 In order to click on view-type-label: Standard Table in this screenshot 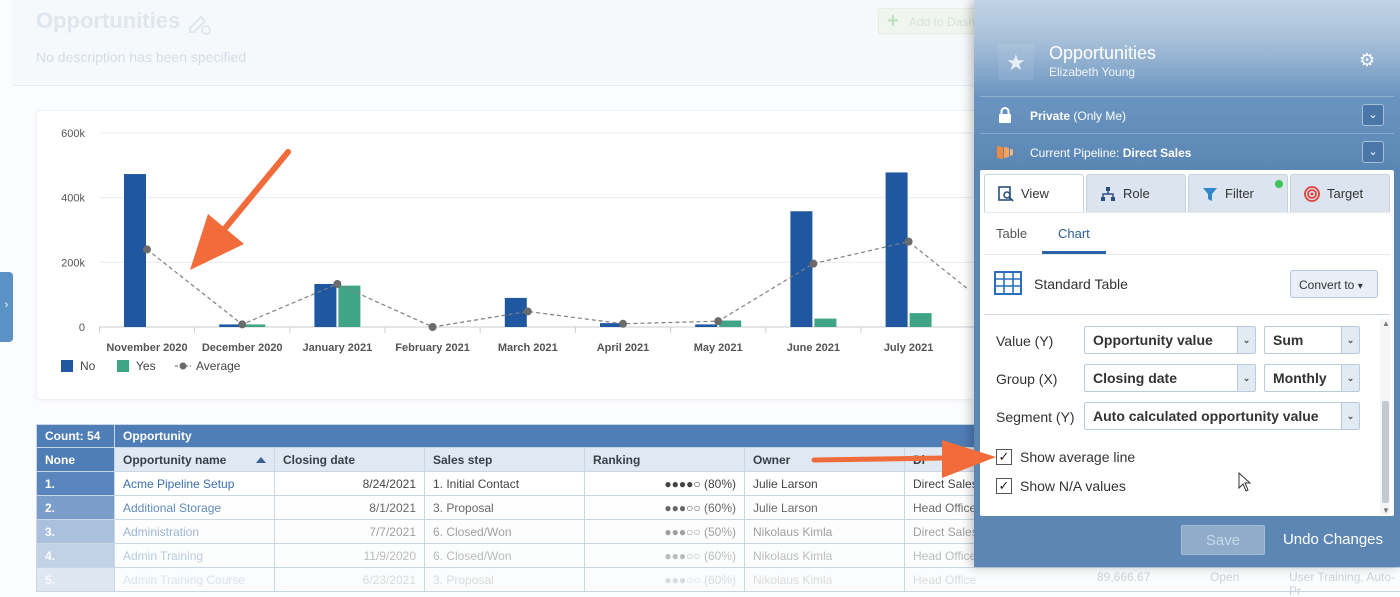, I will do `click(1081, 284)`.